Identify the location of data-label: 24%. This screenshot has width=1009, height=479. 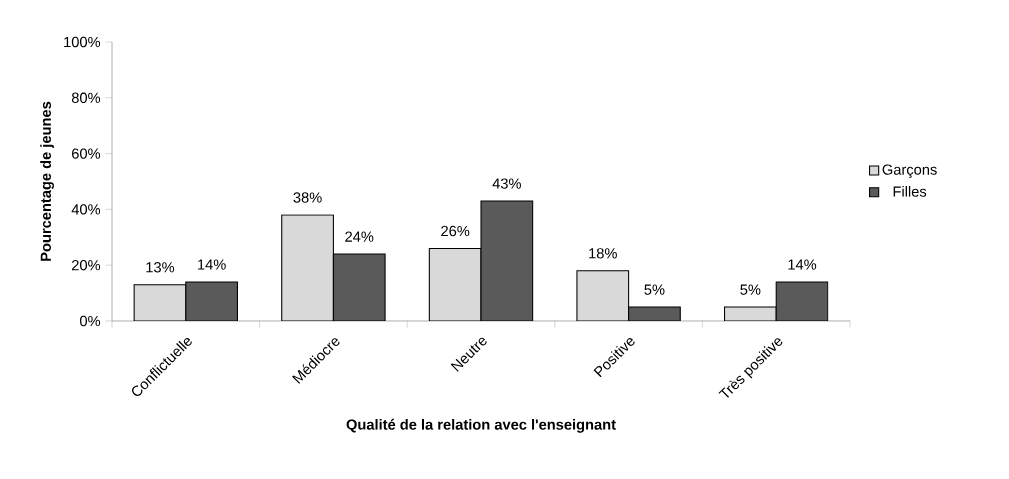
(359, 236).